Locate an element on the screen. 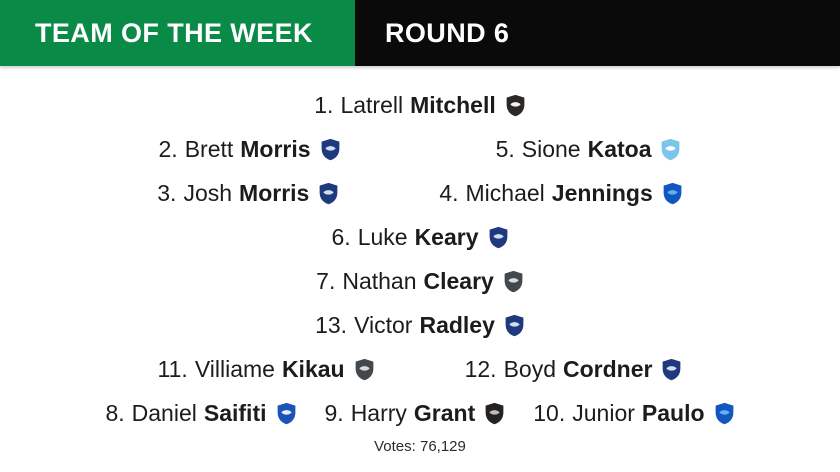 Image resolution: width=840 pixels, height=472 pixels. player-number: 12. is located at coordinates (480, 368).